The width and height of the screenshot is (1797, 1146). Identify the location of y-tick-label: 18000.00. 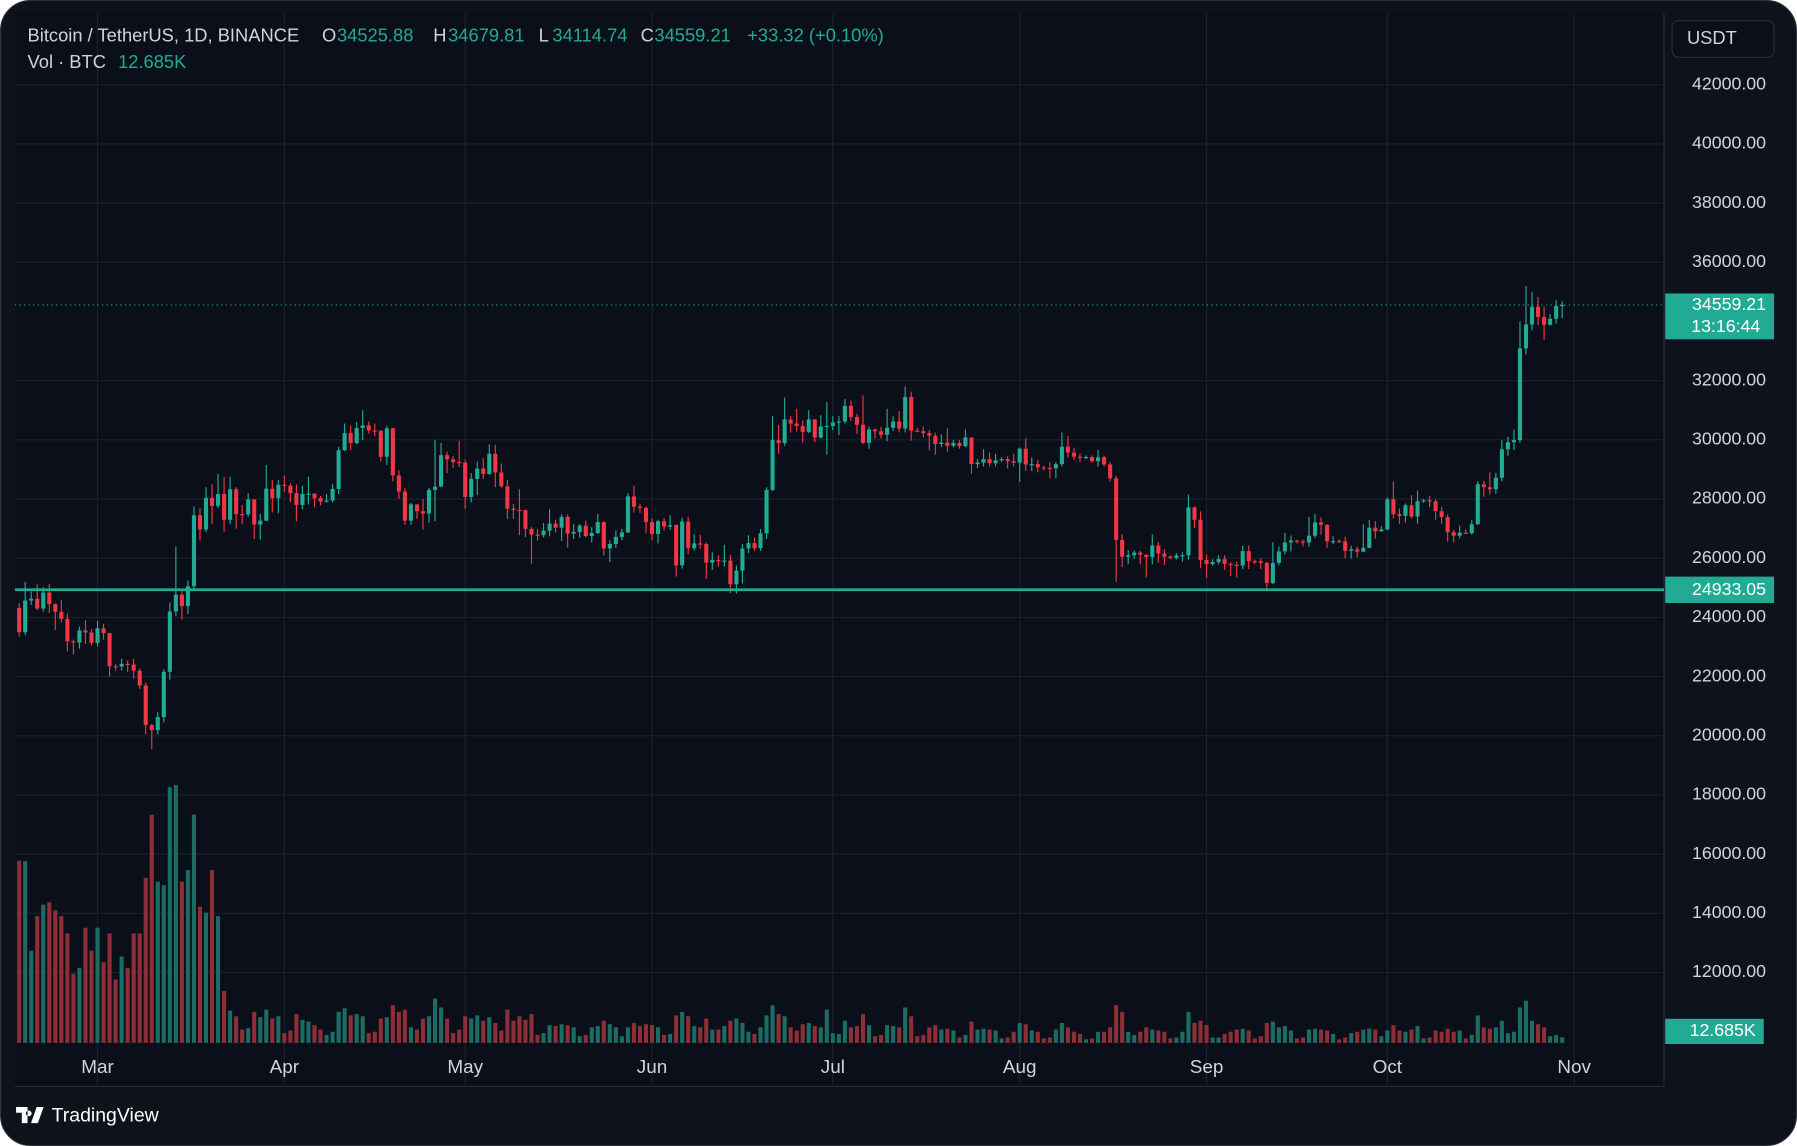
(1729, 794).